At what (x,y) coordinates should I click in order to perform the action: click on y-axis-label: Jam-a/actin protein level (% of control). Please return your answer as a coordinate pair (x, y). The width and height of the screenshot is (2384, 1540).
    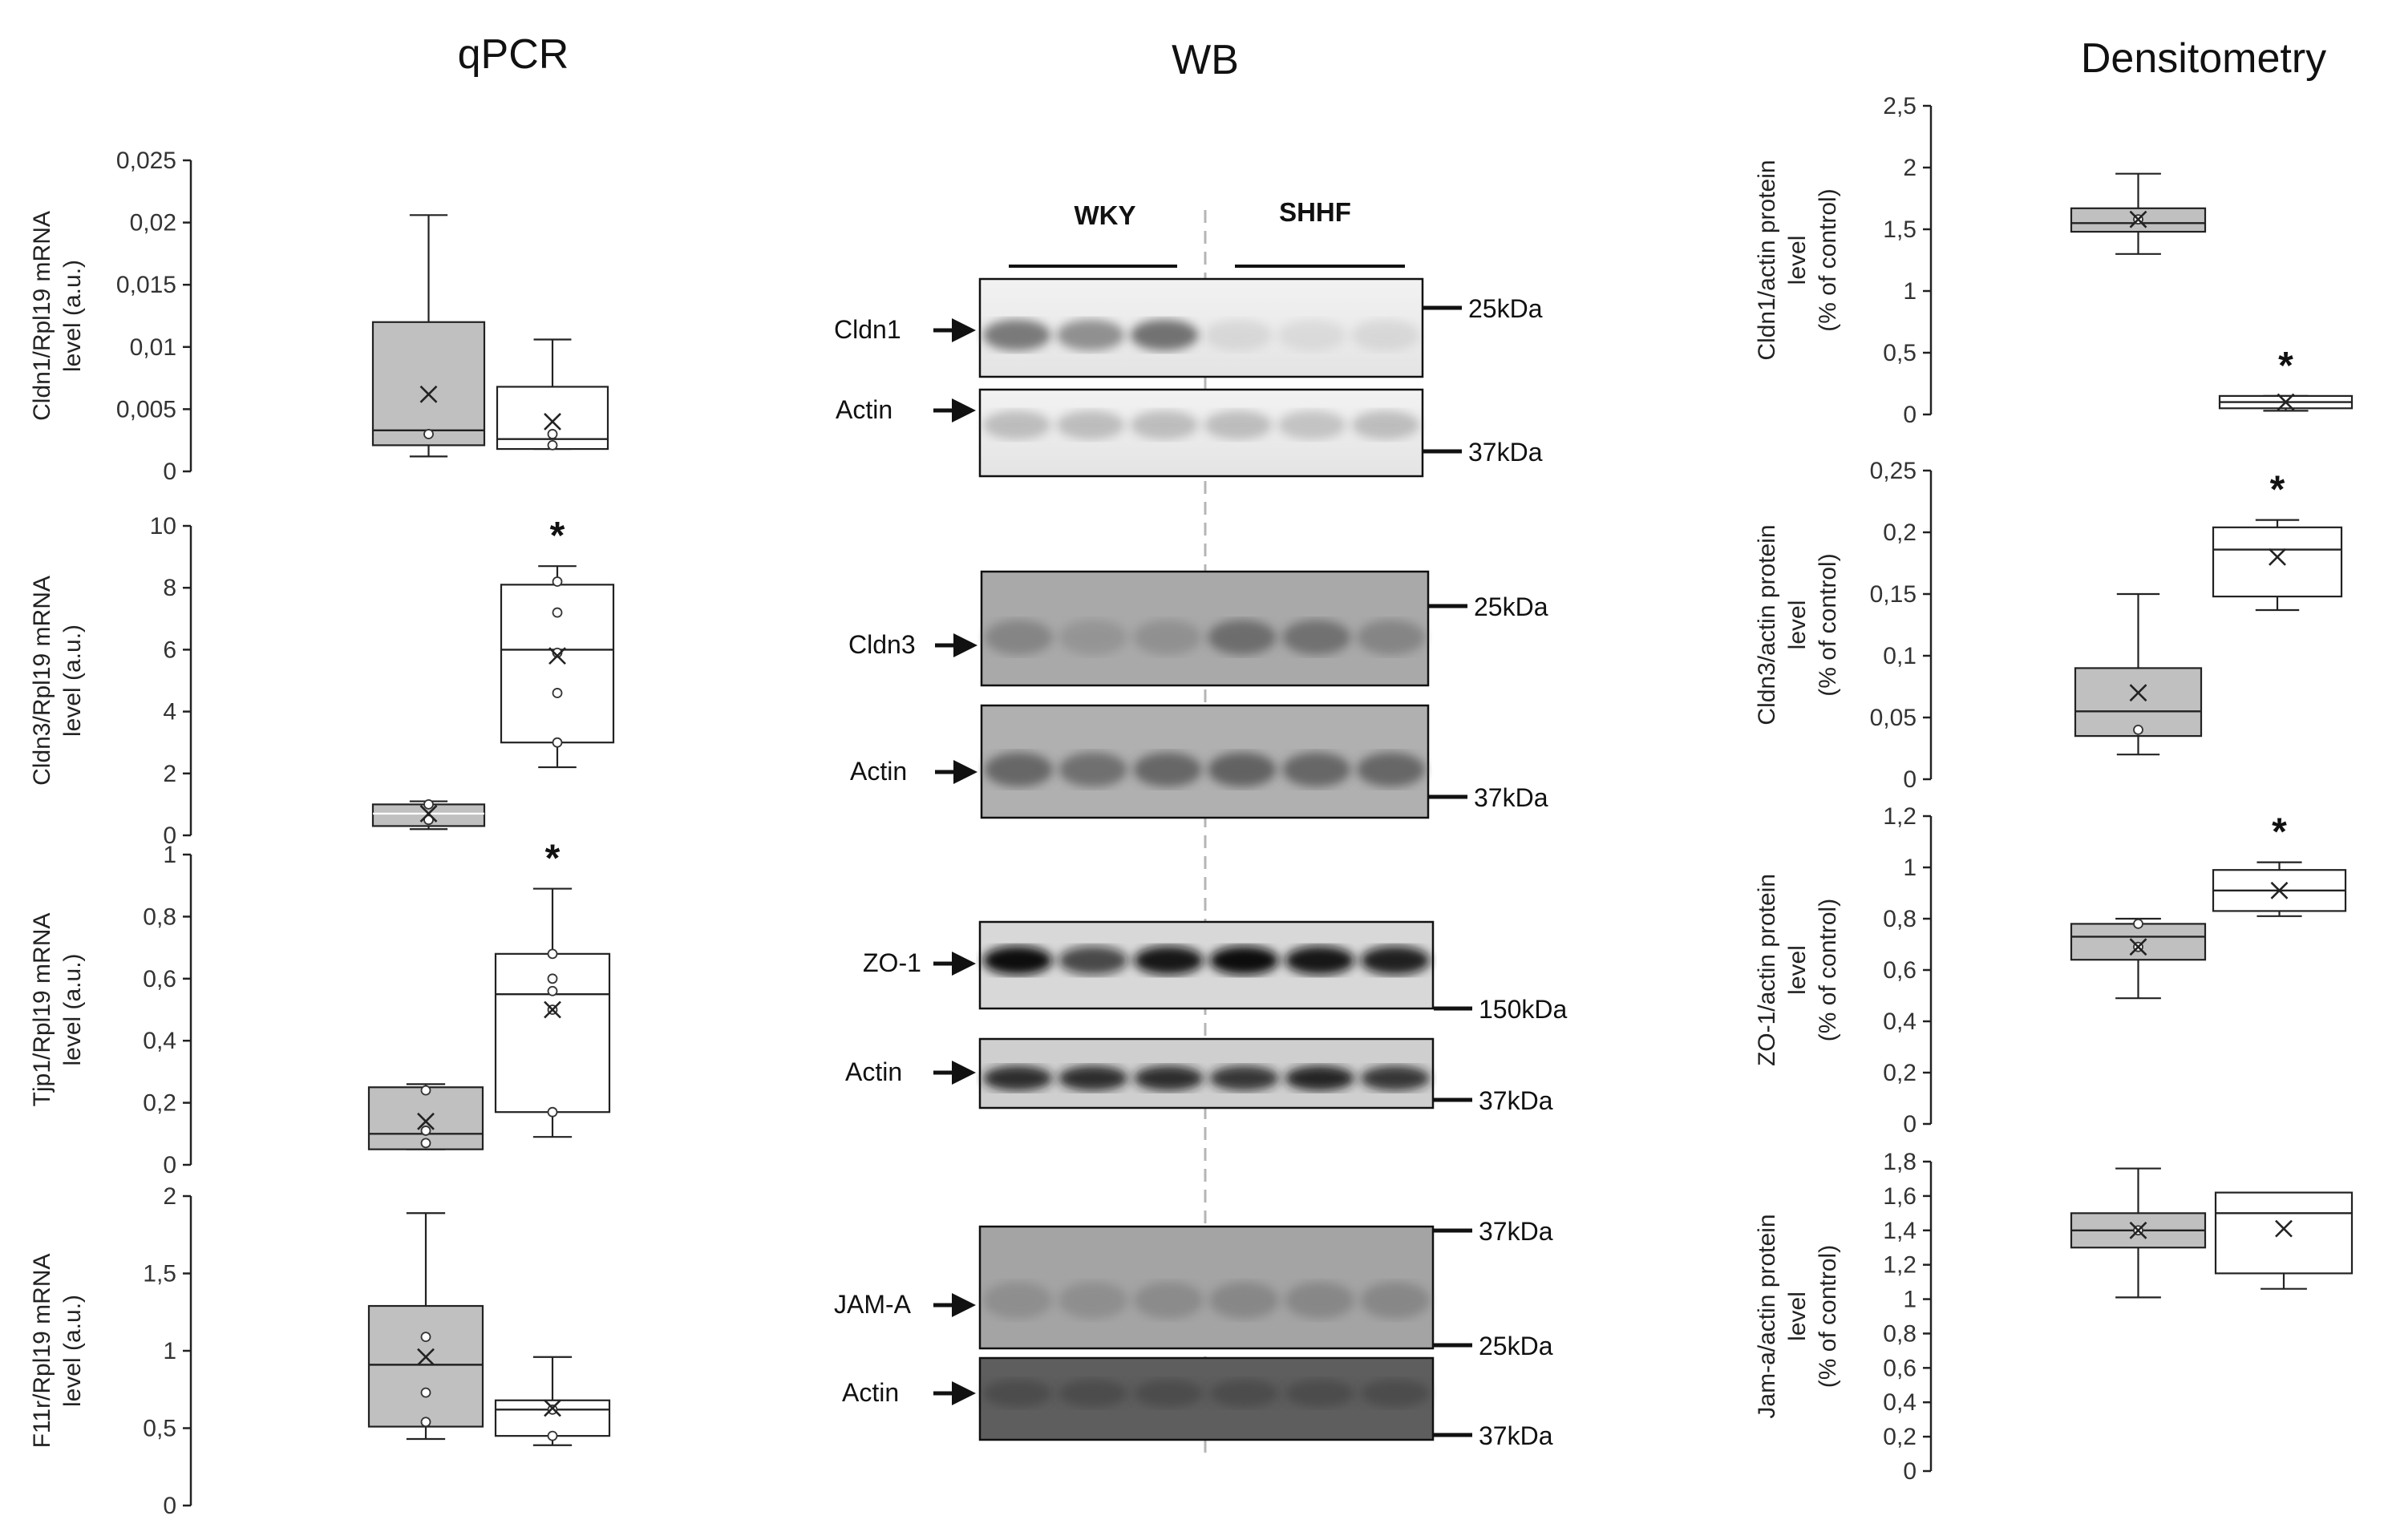
    Looking at the image, I should click on (1797, 1316).